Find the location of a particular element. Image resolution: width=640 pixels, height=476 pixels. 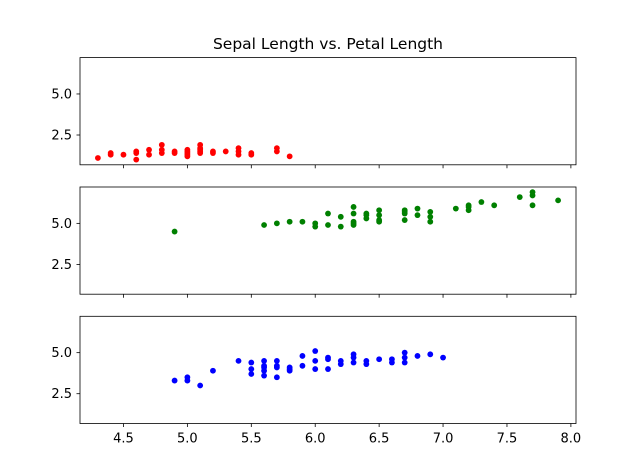

x-tick-label: 5.5 is located at coordinates (251, 439).